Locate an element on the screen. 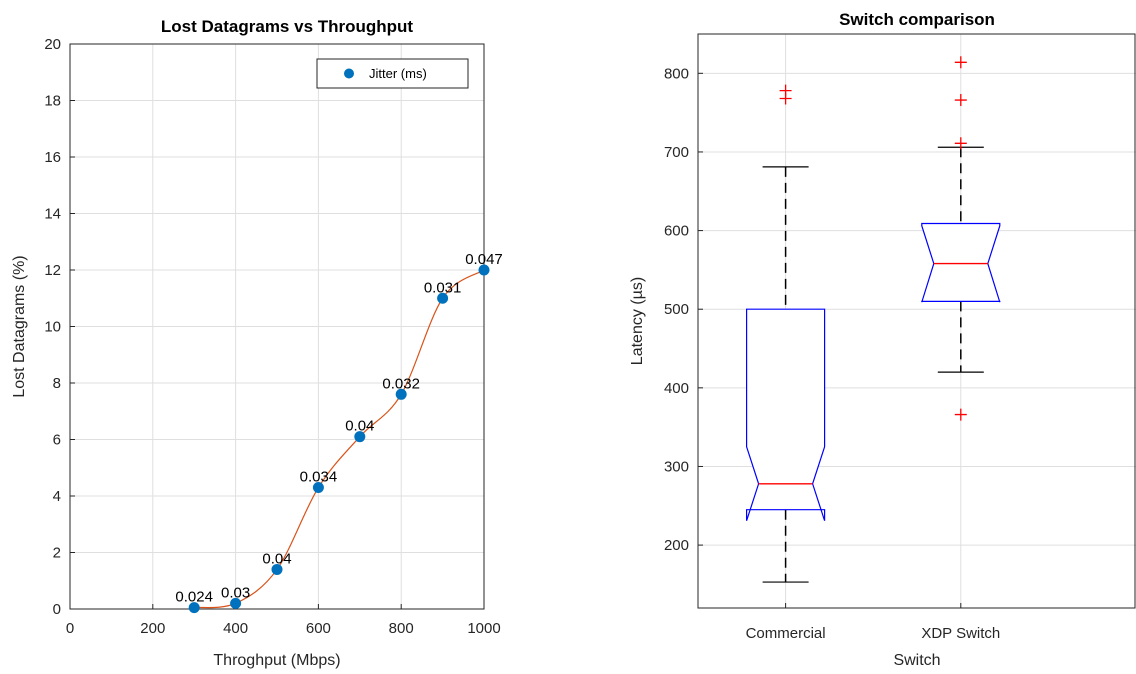 The image size is (1136, 674). y-tick-label: 4 is located at coordinates (57, 496).